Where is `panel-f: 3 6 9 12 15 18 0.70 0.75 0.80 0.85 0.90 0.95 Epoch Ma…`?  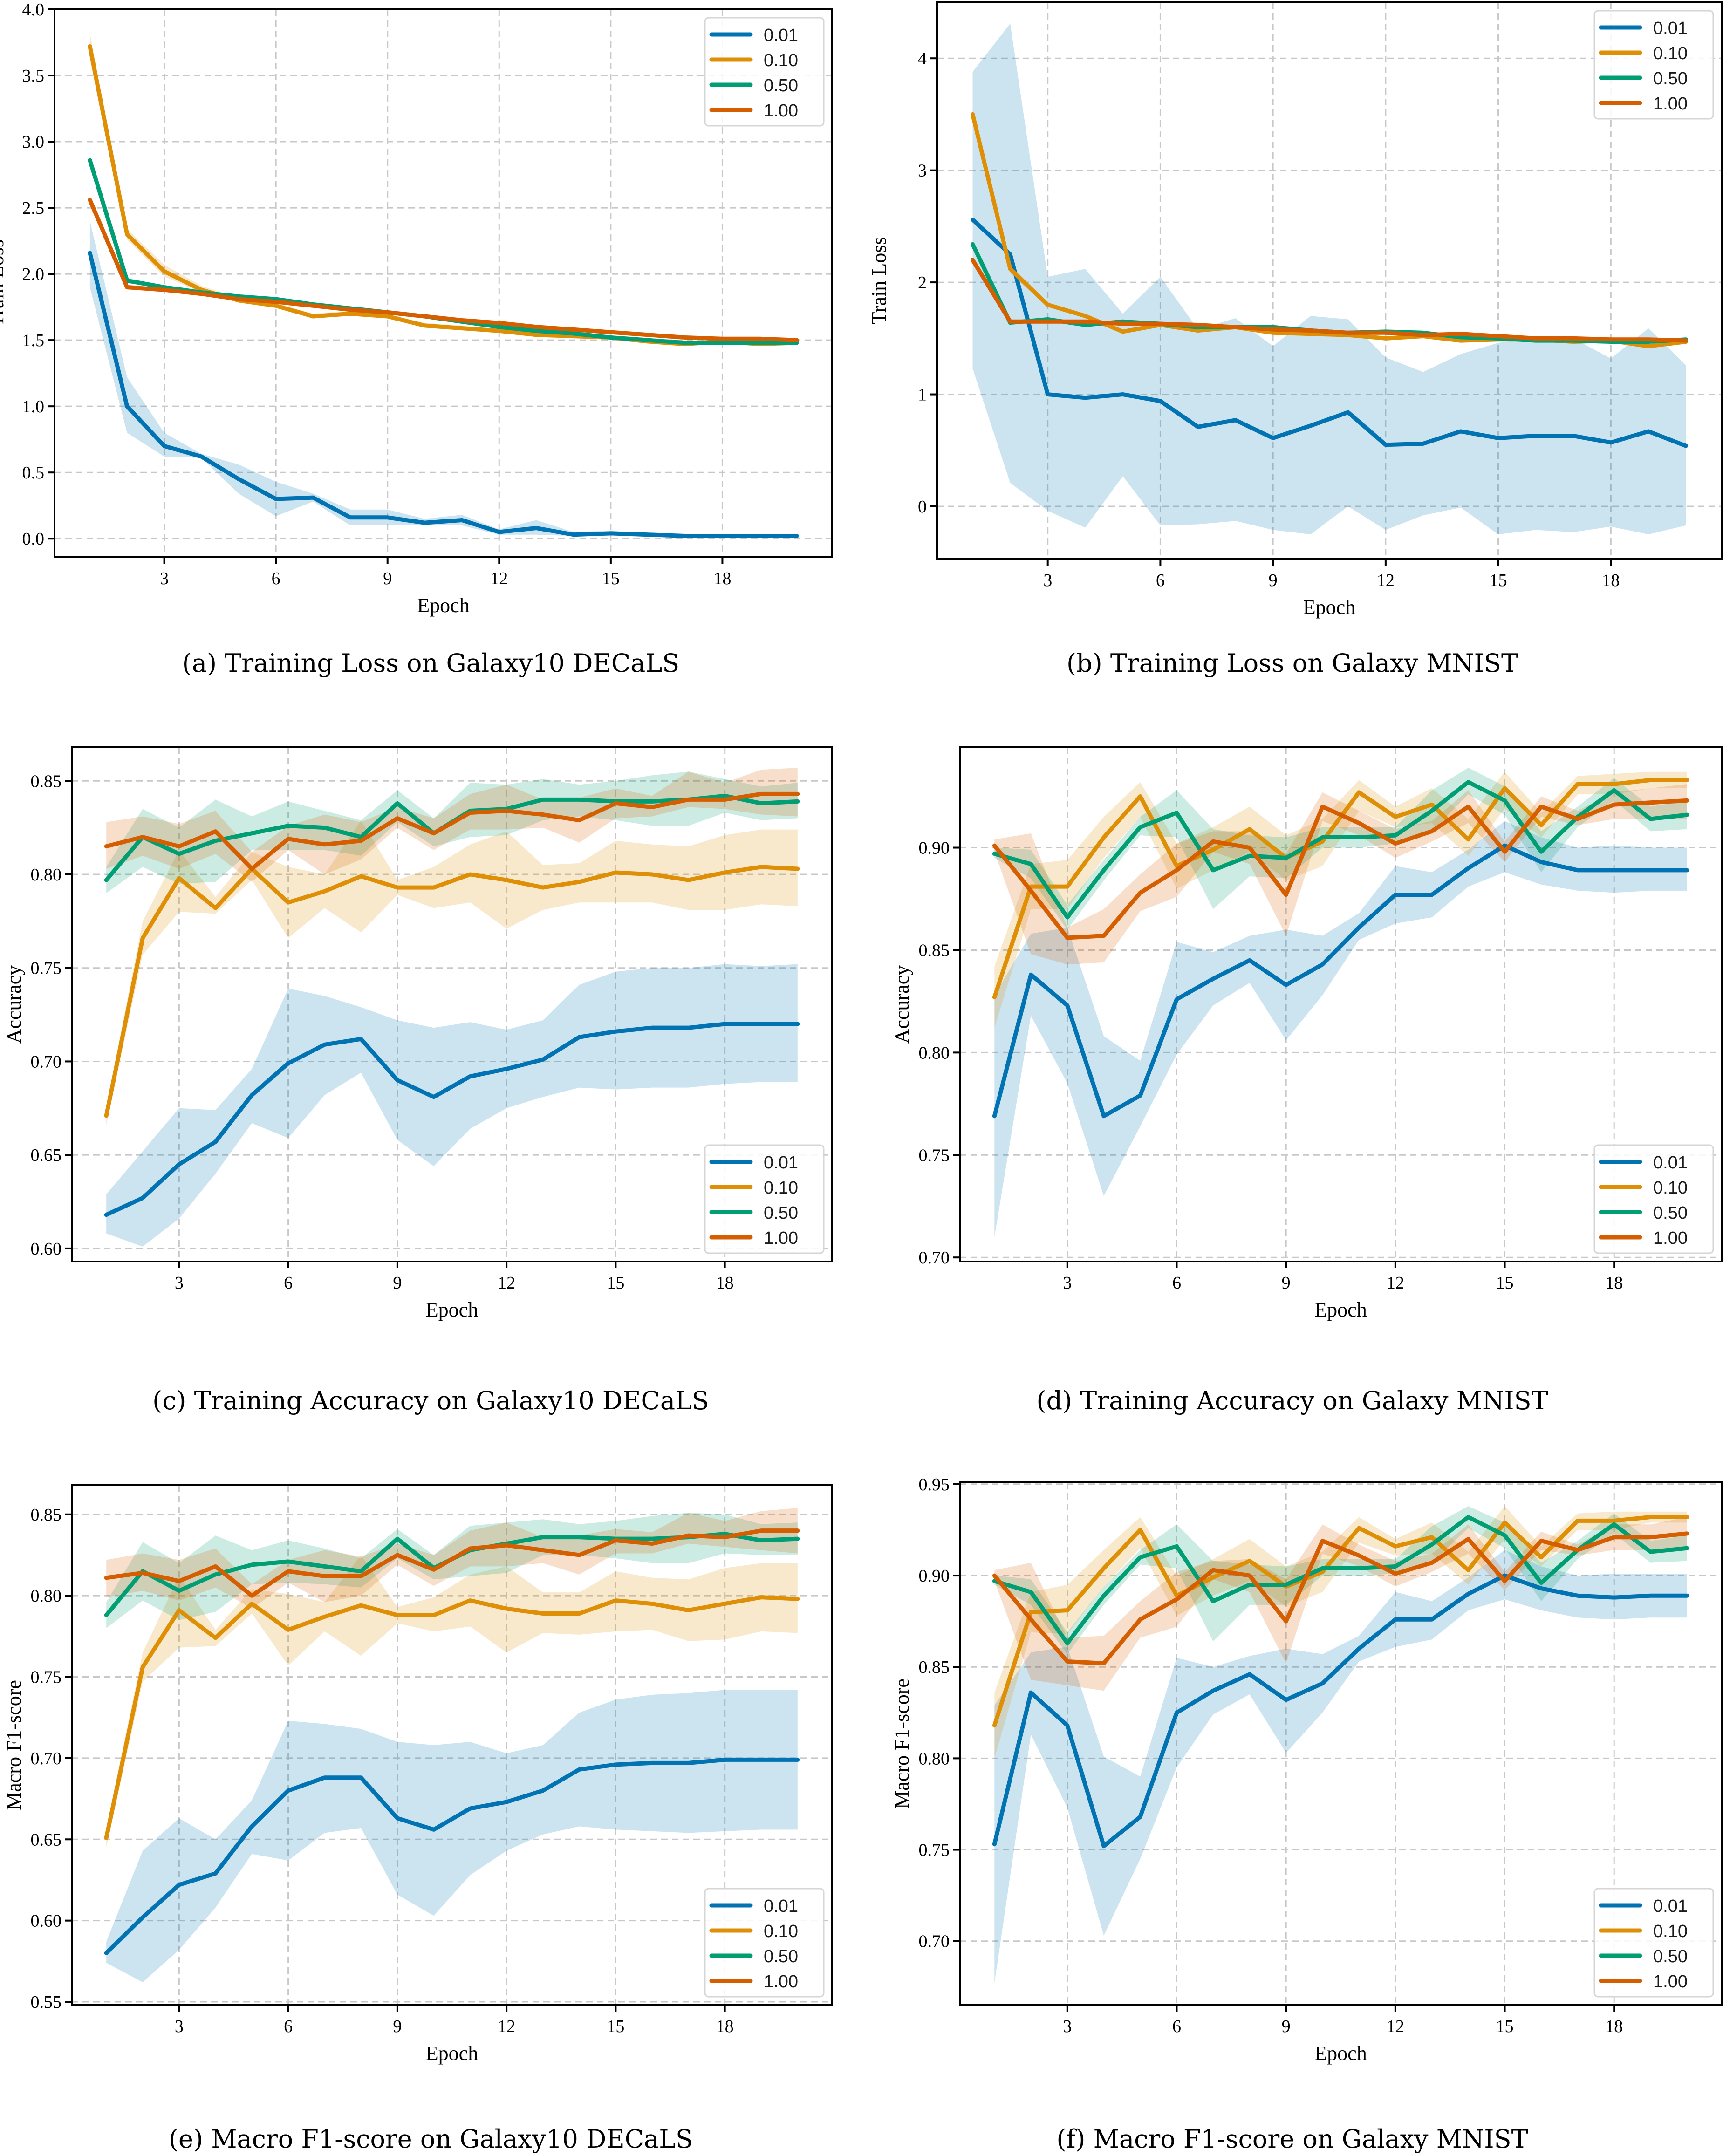
panel-f: 3 6 9 12 15 18 0.70 0.75 0.80 0.85 0.90 0.95 Epoch Ma… is located at coordinates (1292, 1784).